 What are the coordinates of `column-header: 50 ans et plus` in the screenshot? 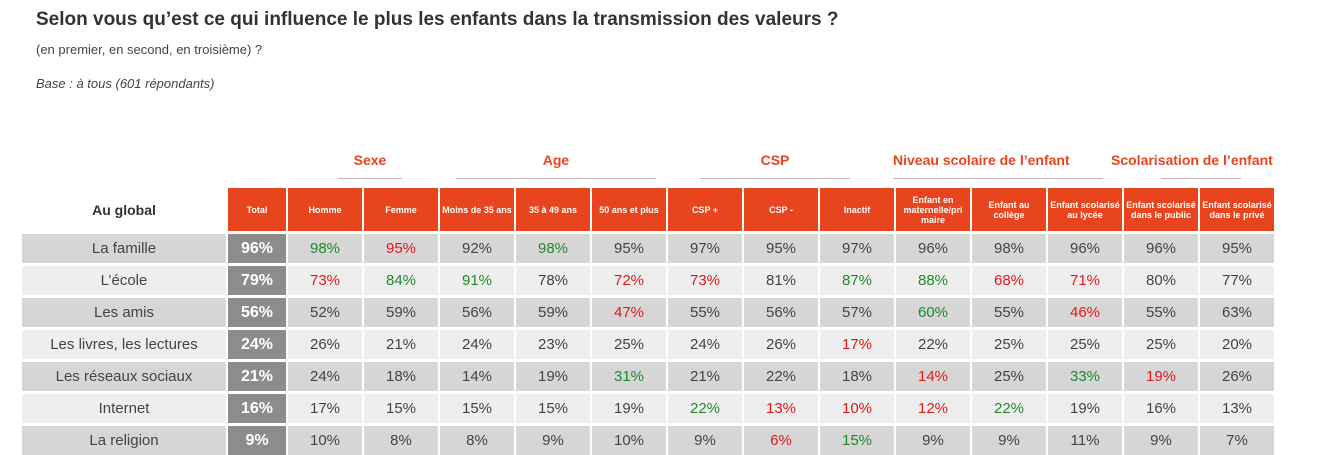 It's located at (629, 209).